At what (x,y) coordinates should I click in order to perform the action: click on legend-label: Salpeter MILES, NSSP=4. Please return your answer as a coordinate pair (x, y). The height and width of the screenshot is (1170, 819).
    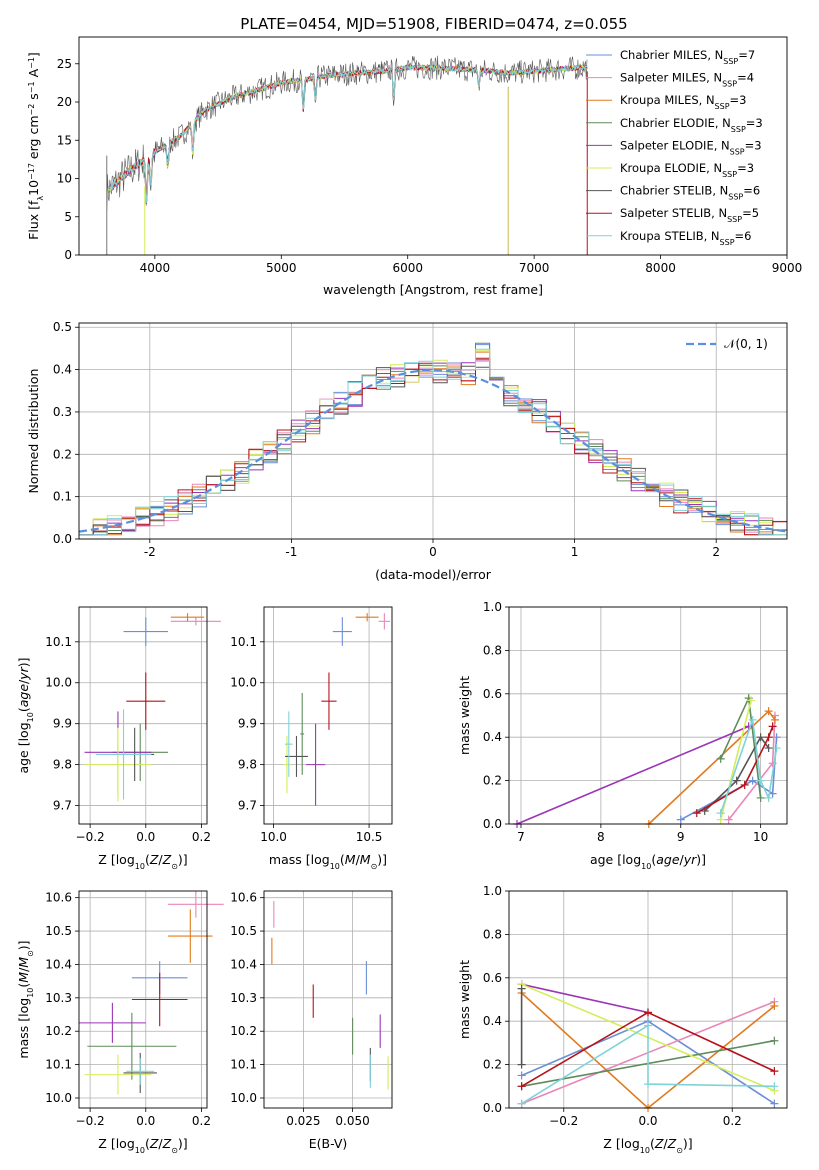
    Looking at the image, I should click on (687, 80).